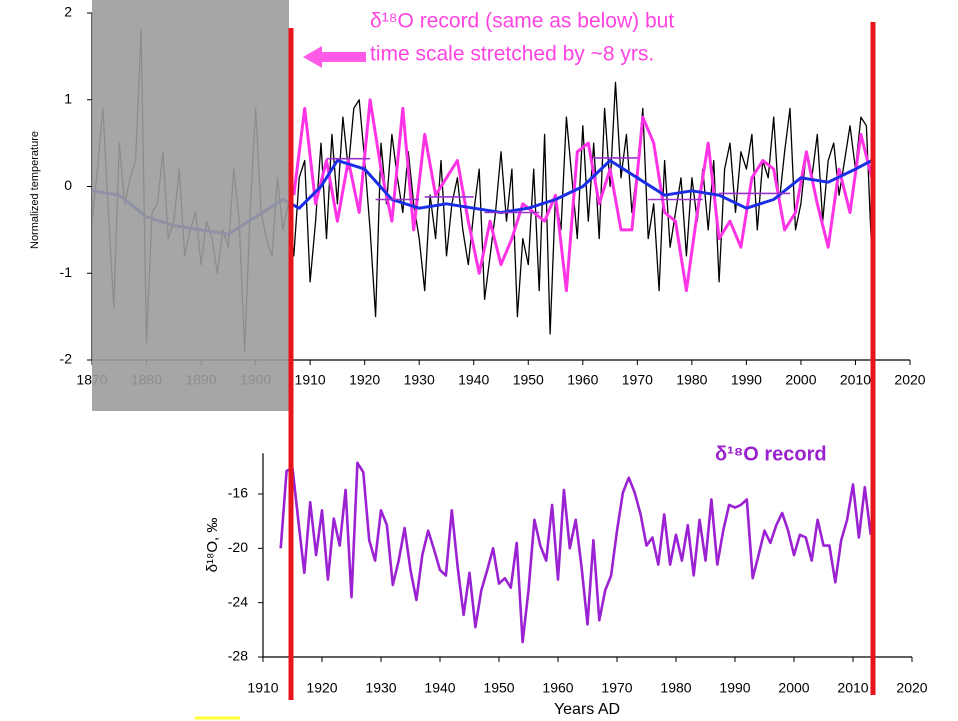 The width and height of the screenshot is (958, 721). What do you see at coordinates (68, 185) in the screenshot?
I see `y-tick-label: 0` at bounding box center [68, 185].